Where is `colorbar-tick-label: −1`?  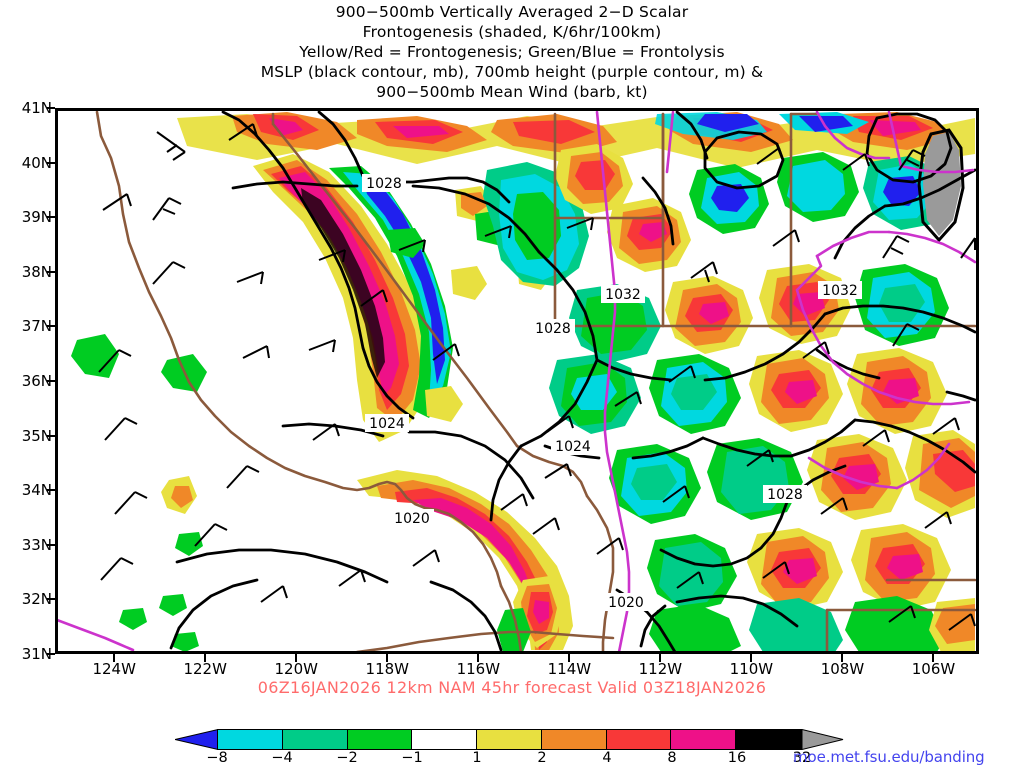 colorbar-tick-label: −1 is located at coordinates (412, 758).